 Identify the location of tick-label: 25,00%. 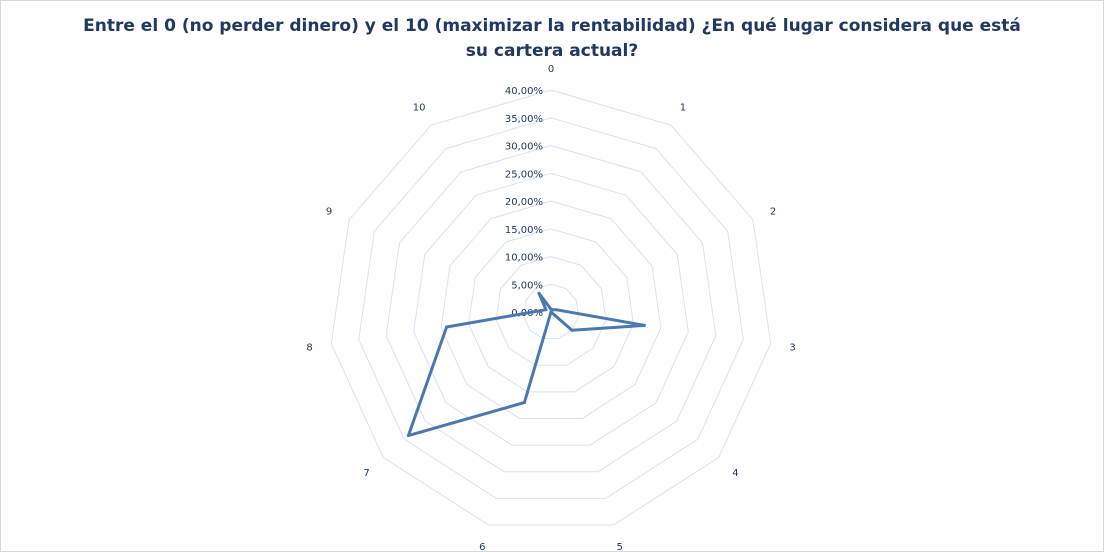
(524, 174).